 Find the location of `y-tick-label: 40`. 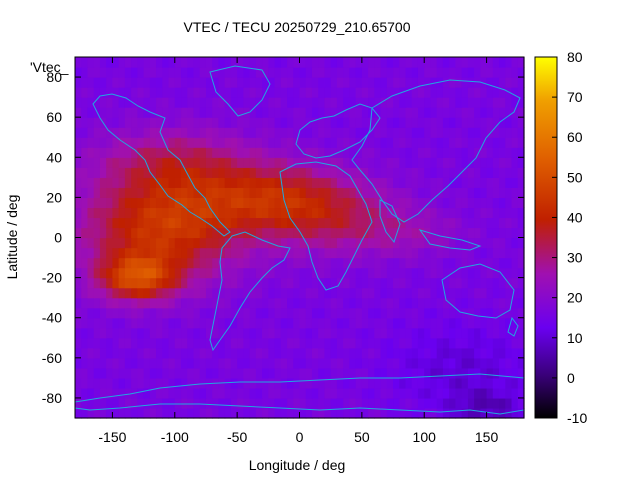

y-tick-label: 40 is located at coordinates (54, 157).